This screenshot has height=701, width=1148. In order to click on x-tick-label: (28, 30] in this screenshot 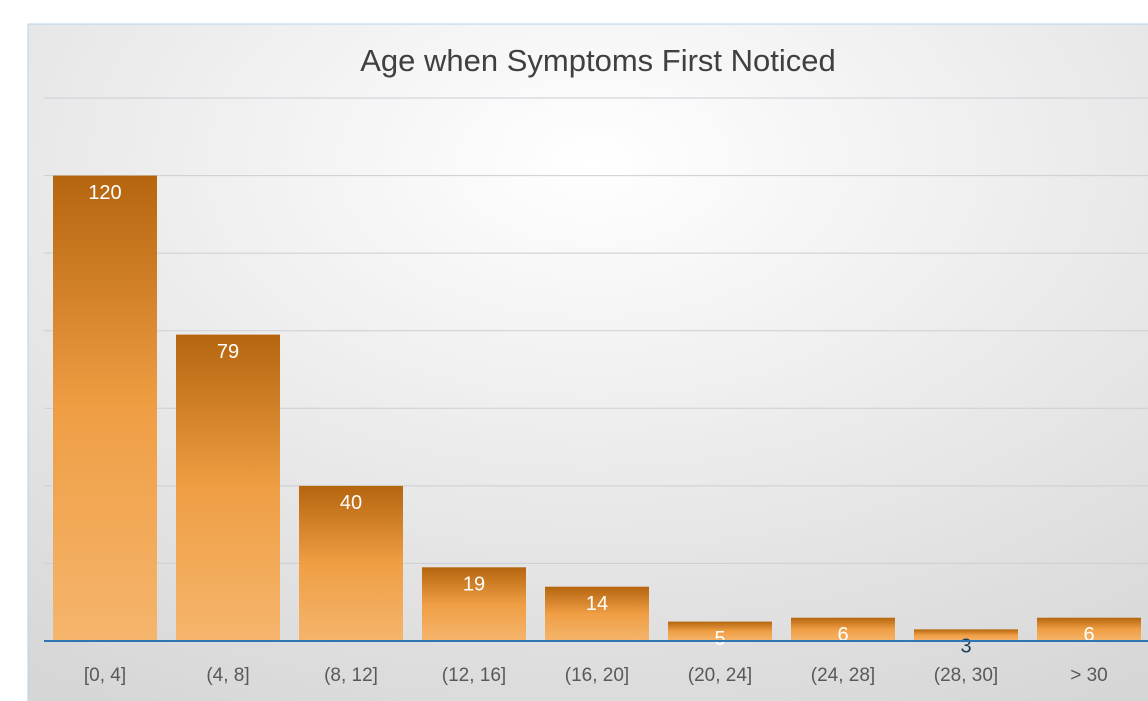, I will do `click(966, 675)`.